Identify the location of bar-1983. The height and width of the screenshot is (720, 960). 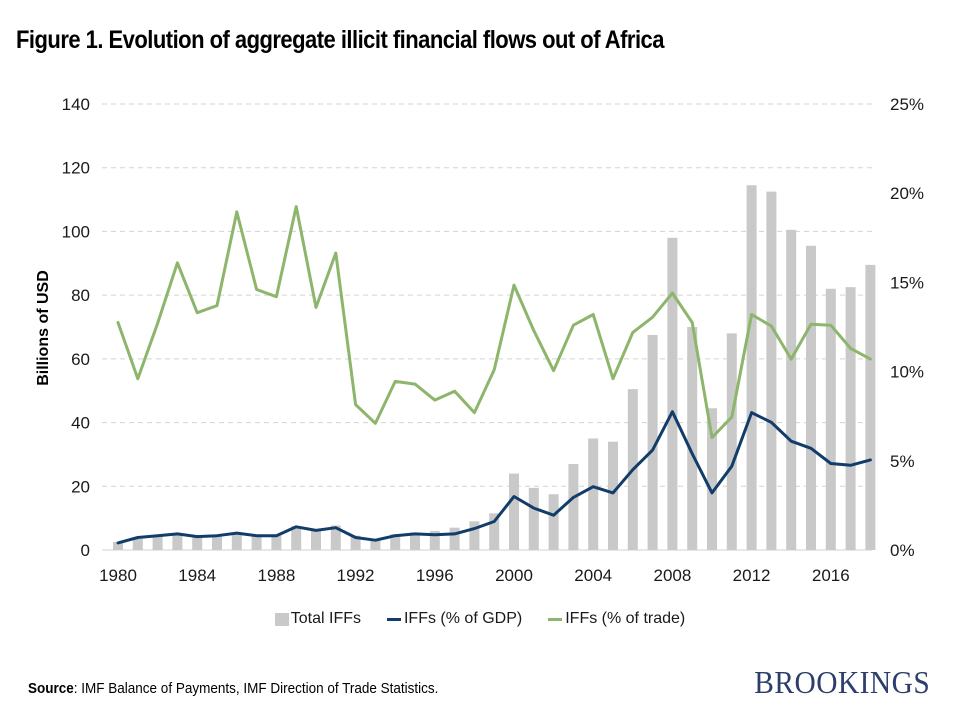
(177, 542).